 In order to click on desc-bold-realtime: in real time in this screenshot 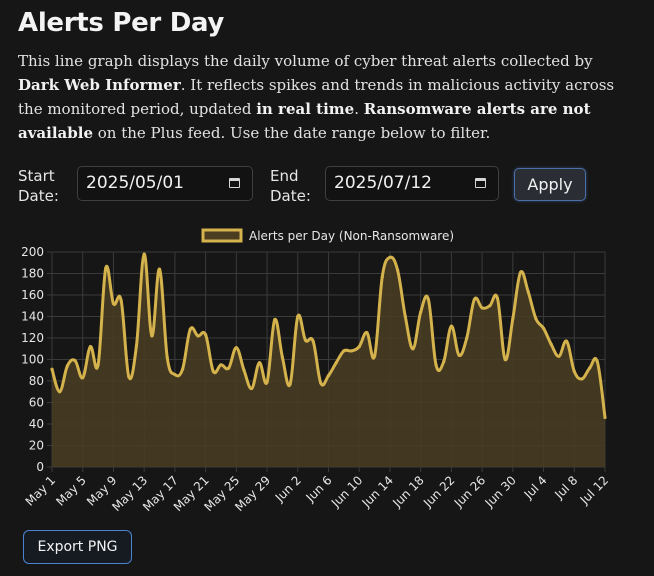, I will do `click(305, 109)`.